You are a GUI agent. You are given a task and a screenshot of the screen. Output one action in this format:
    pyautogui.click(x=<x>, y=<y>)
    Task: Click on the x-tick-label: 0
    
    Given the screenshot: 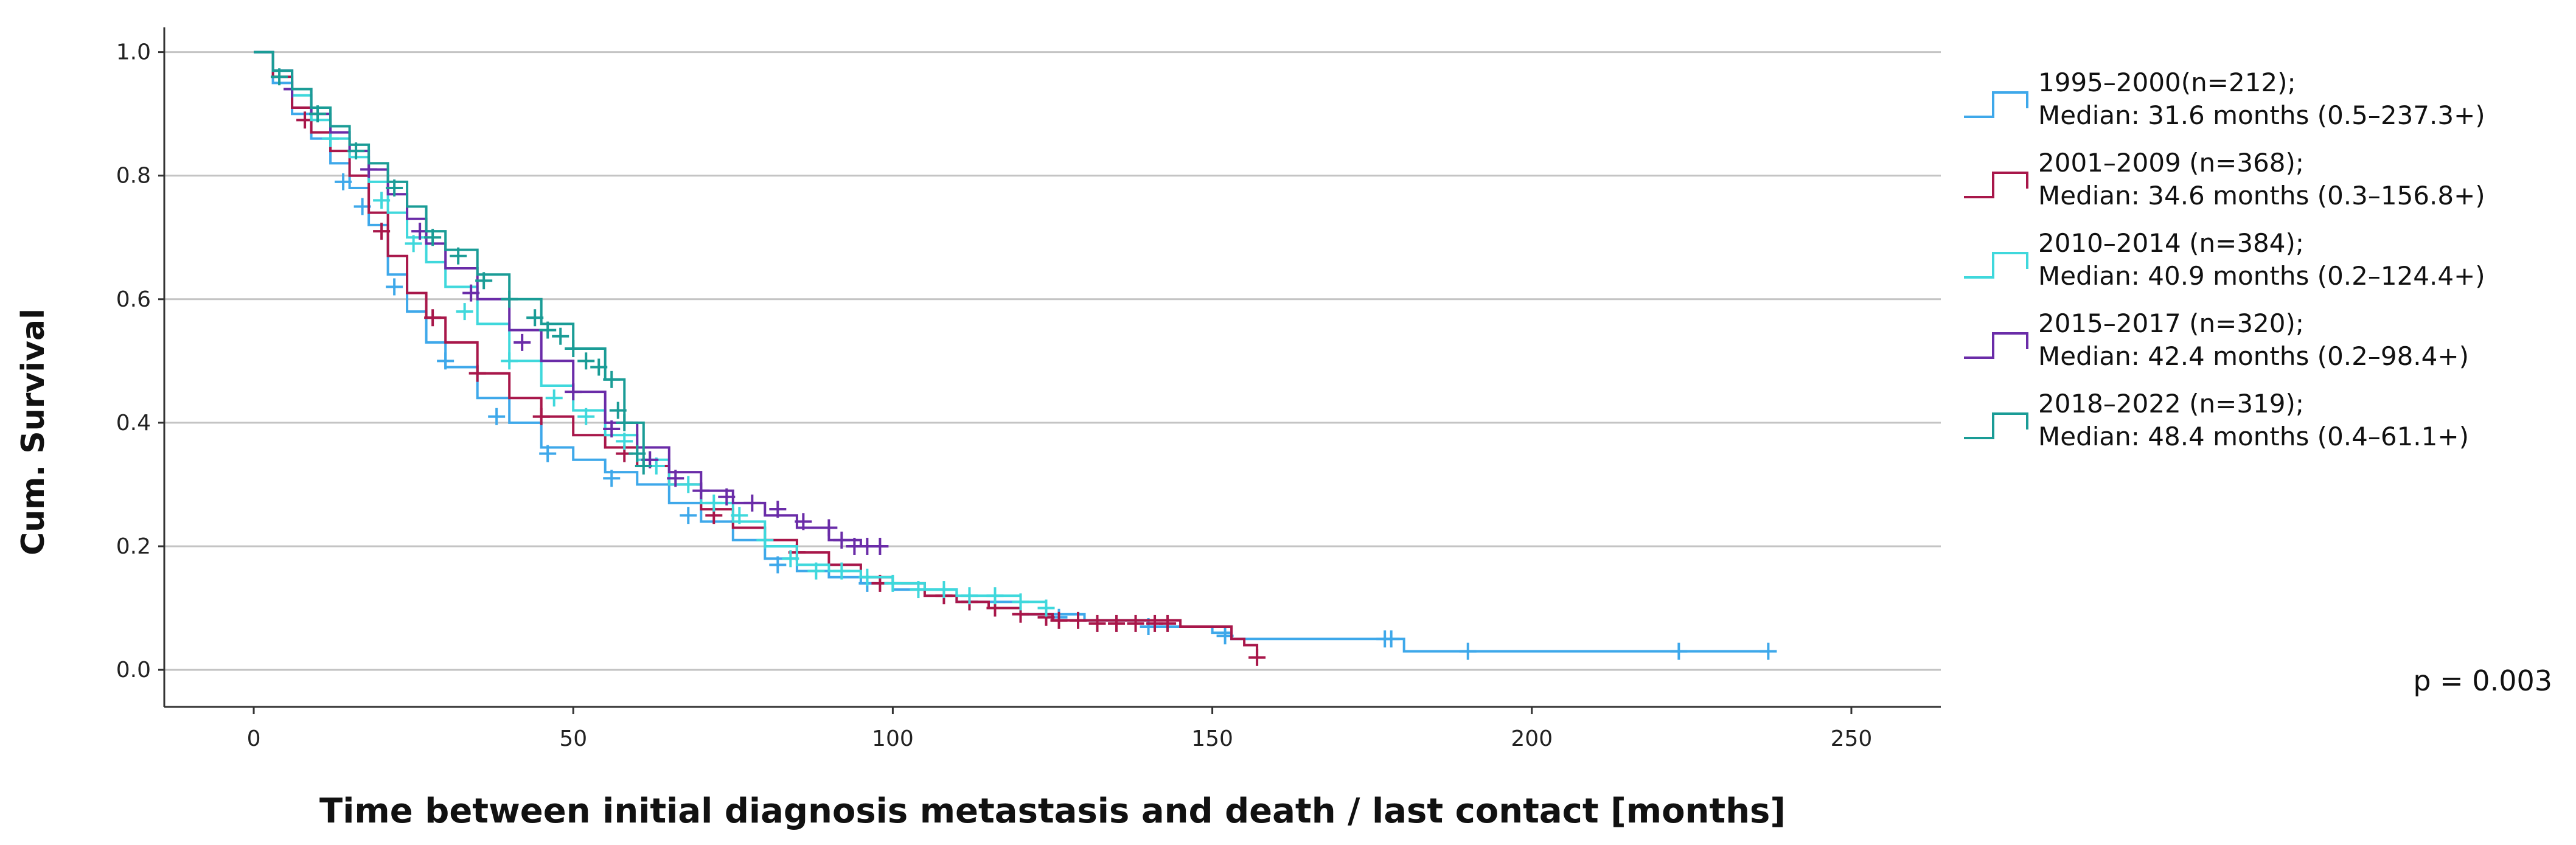 What is the action you would take?
    pyautogui.click(x=254, y=738)
    